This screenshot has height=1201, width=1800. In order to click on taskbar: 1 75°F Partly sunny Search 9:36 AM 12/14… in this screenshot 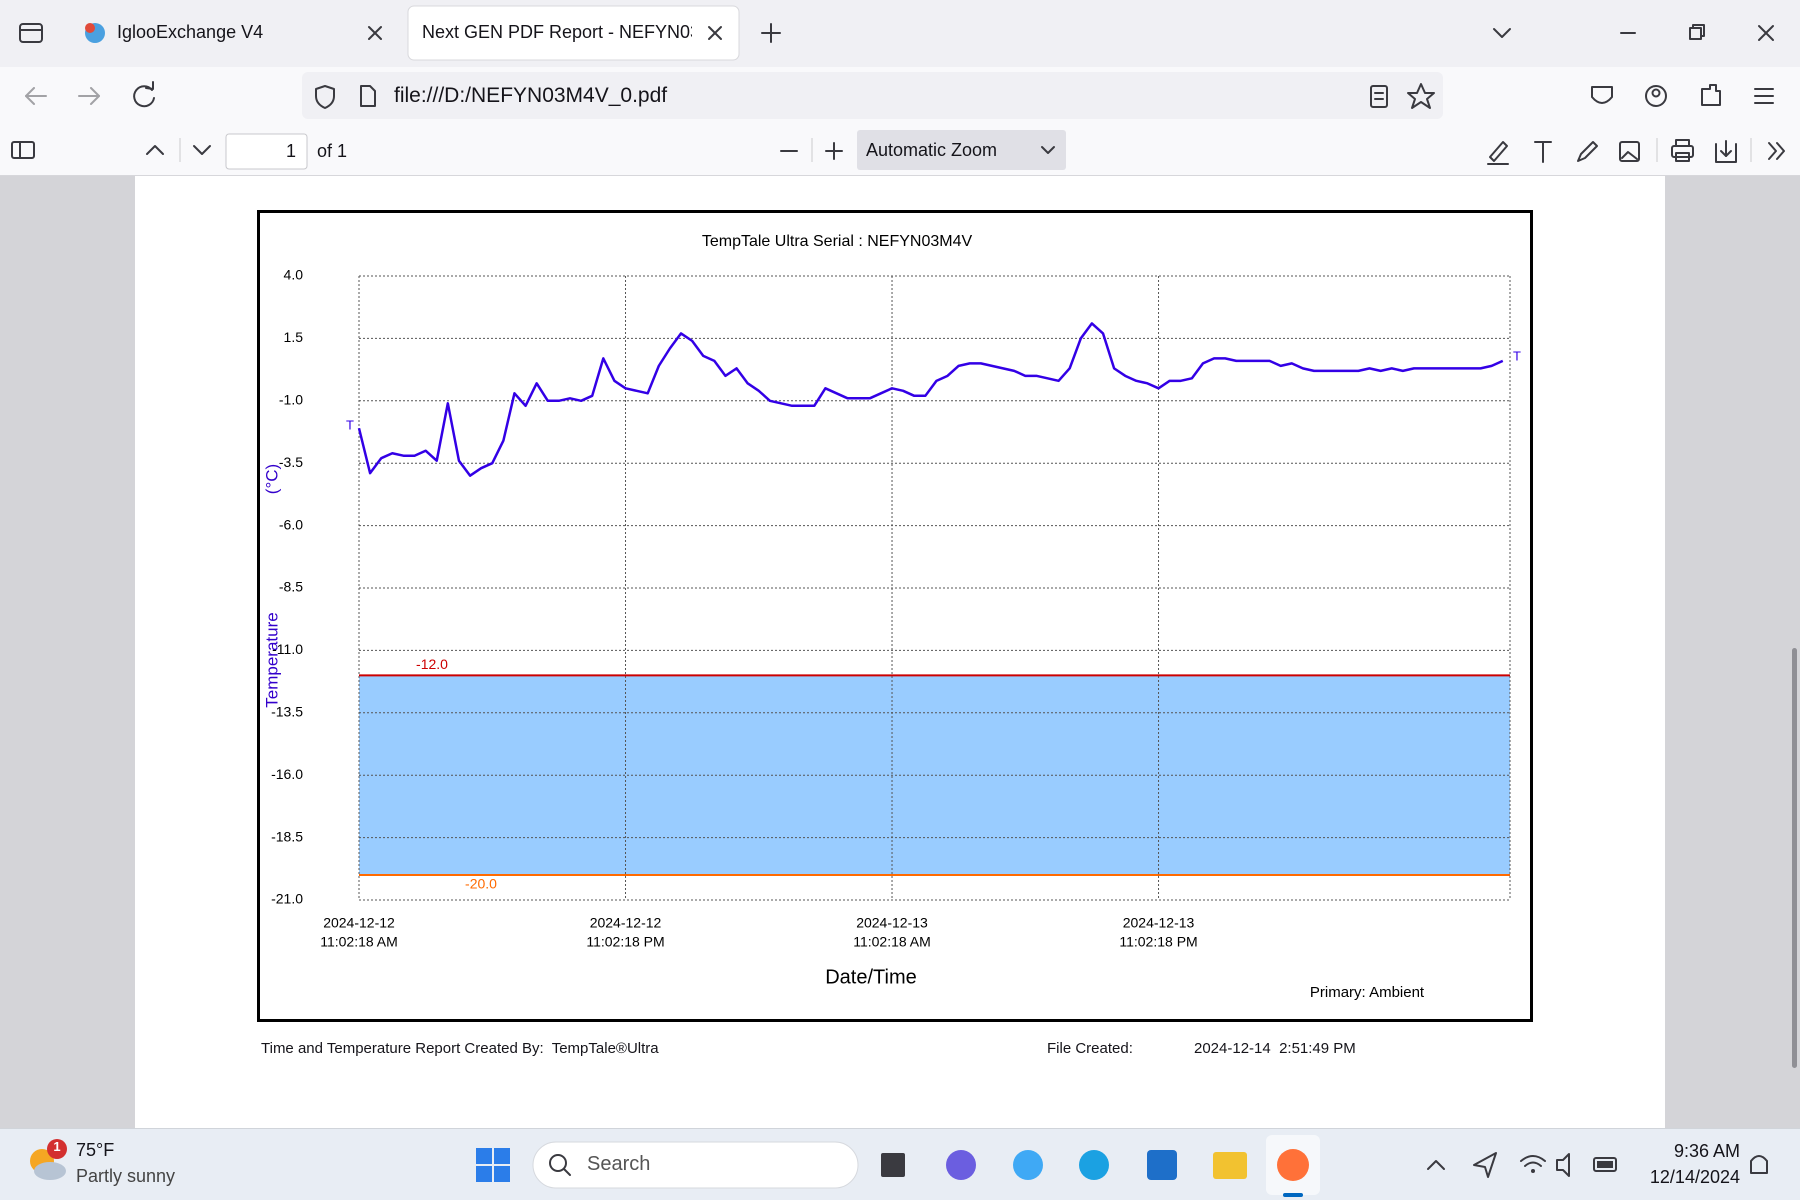, I will do `click(900, 1164)`.